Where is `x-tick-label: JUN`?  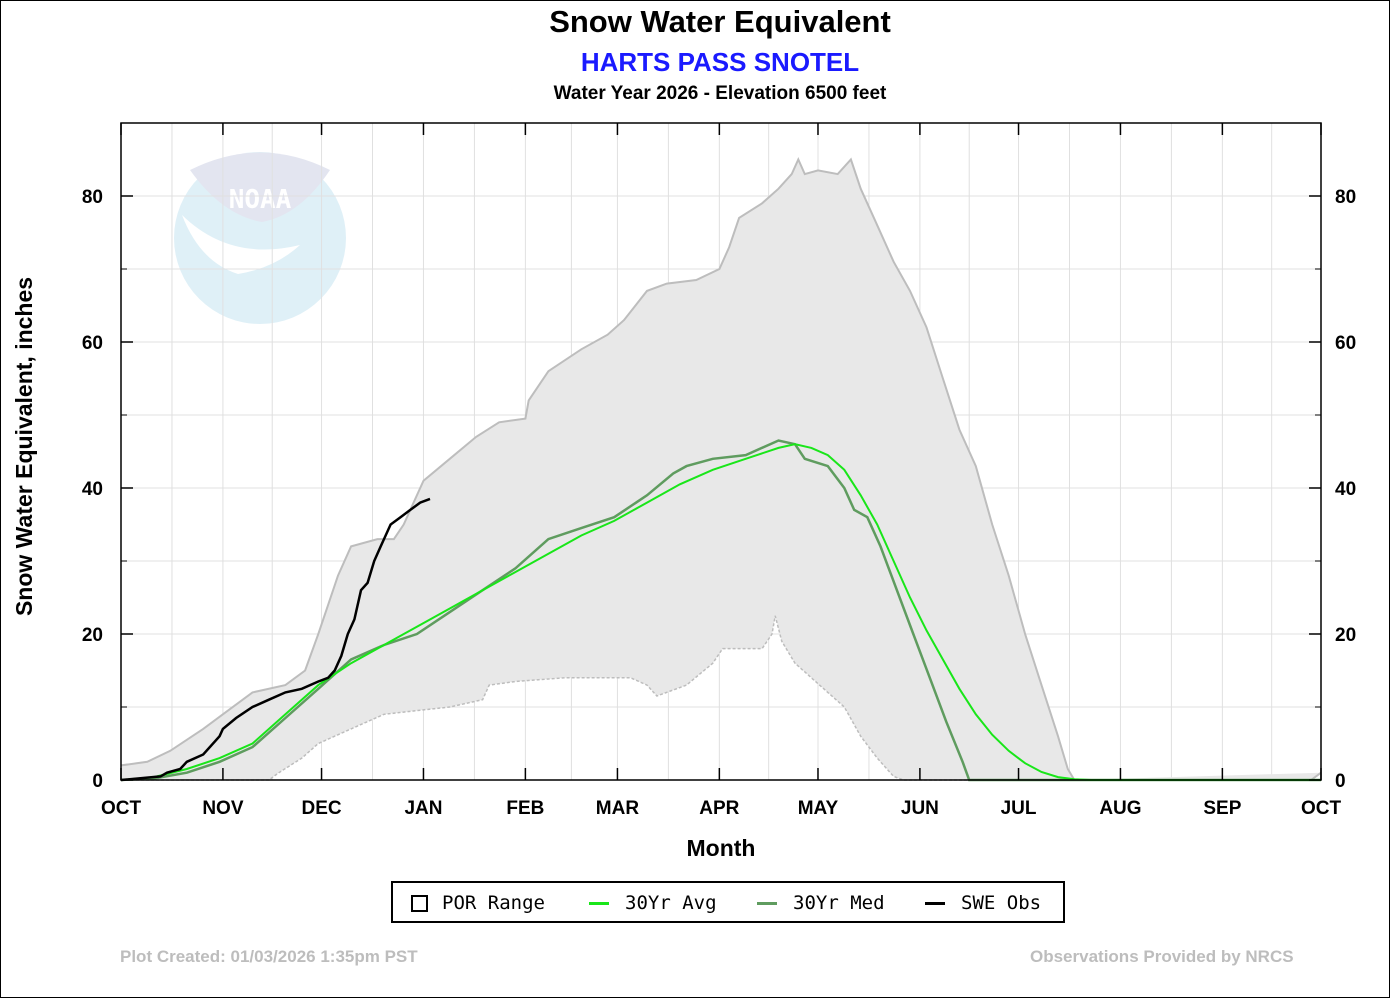
x-tick-label: JUN is located at coordinates (920, 808).